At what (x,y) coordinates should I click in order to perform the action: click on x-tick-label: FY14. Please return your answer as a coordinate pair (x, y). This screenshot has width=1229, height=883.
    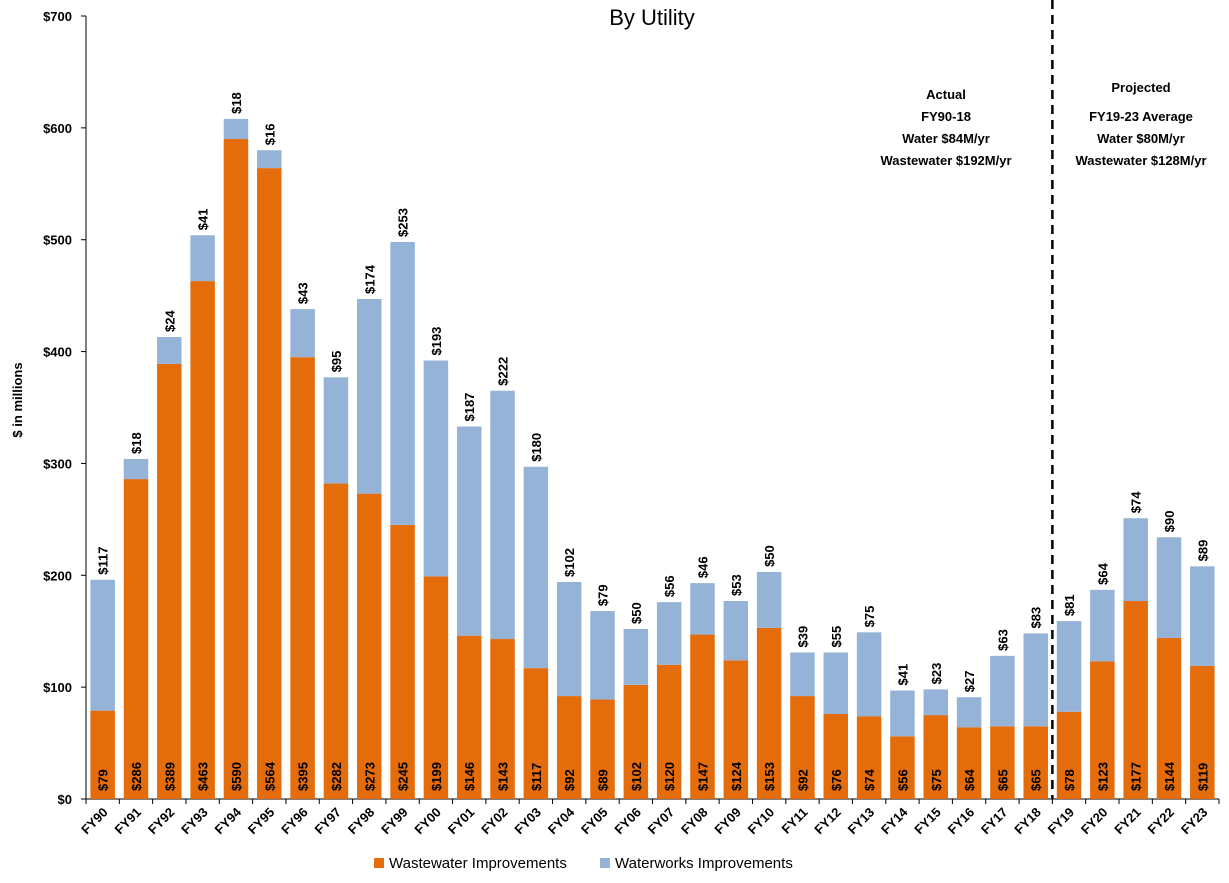
    Looking at the image, I should click on (894, 820).